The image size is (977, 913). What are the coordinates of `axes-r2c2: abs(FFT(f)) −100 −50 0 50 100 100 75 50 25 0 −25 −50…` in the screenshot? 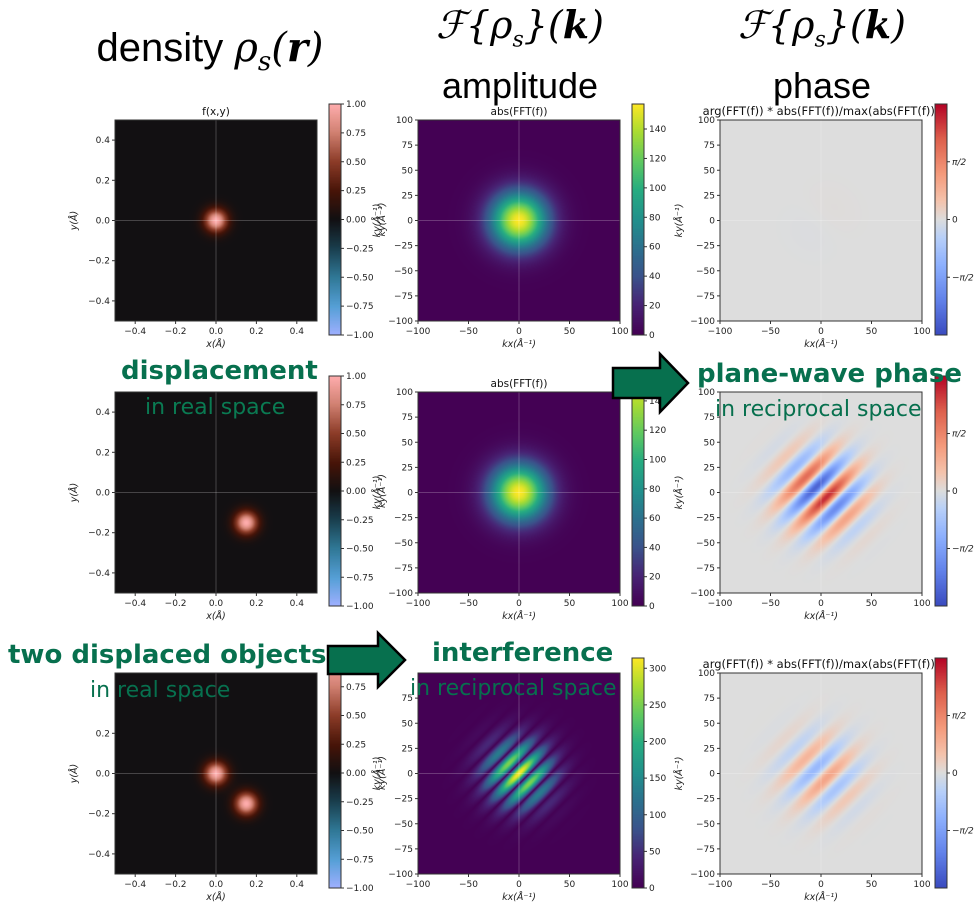 It's located at (500, 500).